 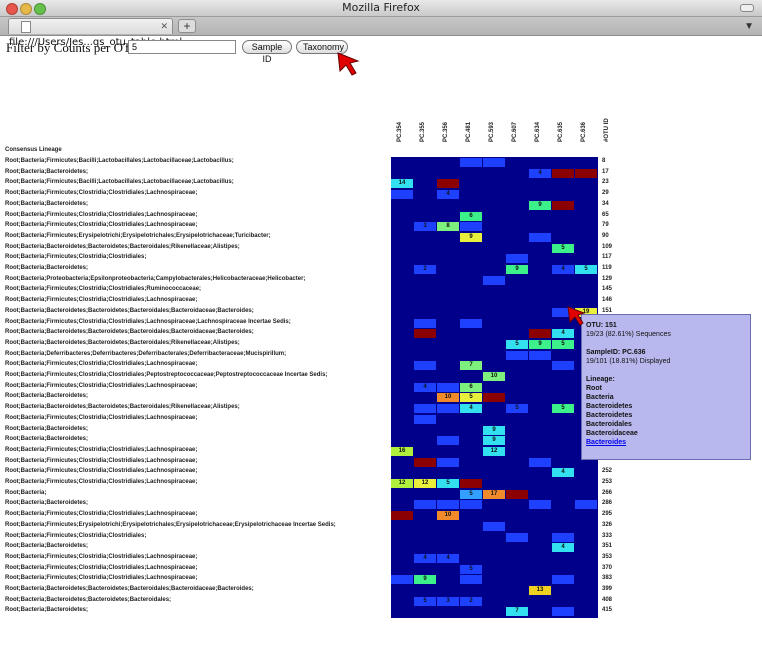 What do you see at coordinates (540, 590) in the screenshot?
I see `heatmap-cell: 13` at bounding box center [540, 590].